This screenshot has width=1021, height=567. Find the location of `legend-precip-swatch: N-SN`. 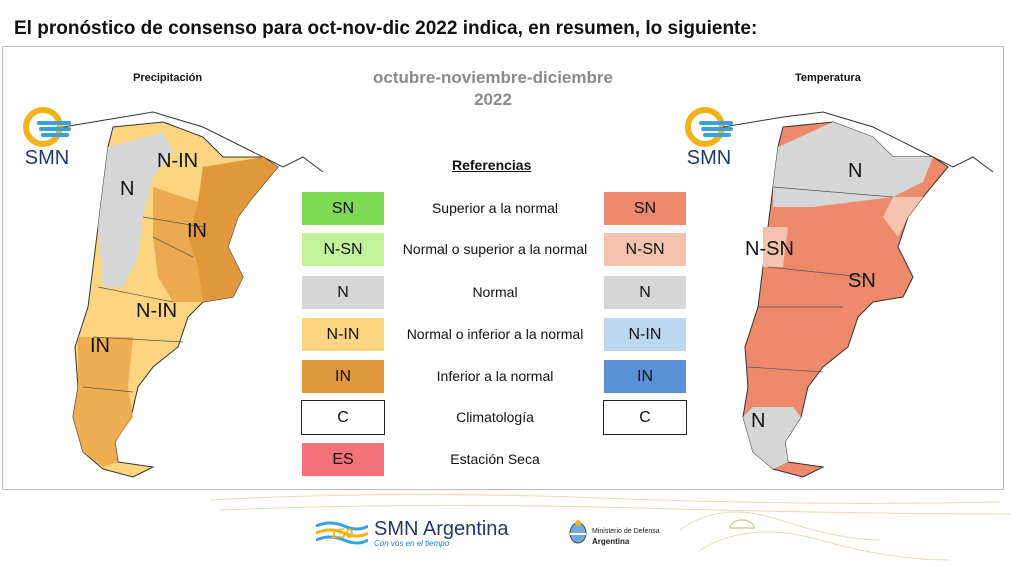

legend-precip-swatch: N-SN is located at coordinates (343, 249).